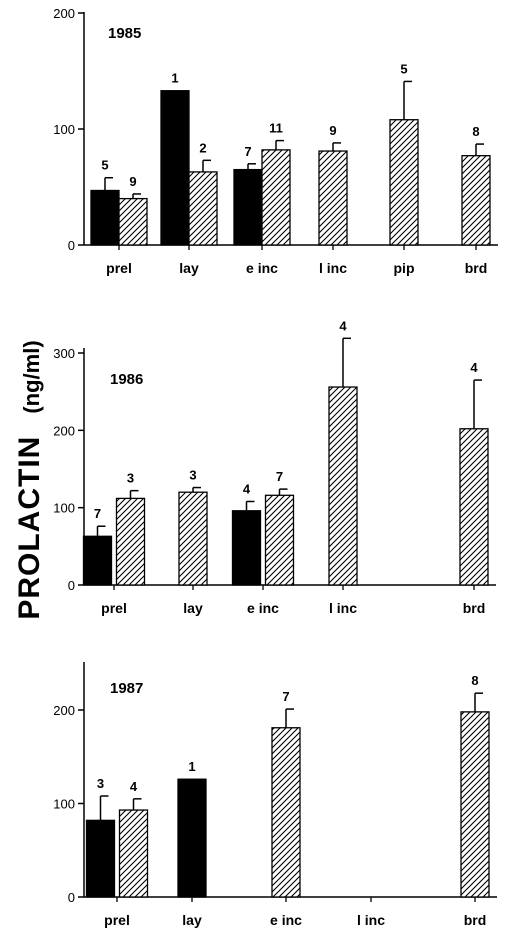  Describe the element at coordinates (276, 128) in the screenshot. I see `sample-size-label: 11` at that location.